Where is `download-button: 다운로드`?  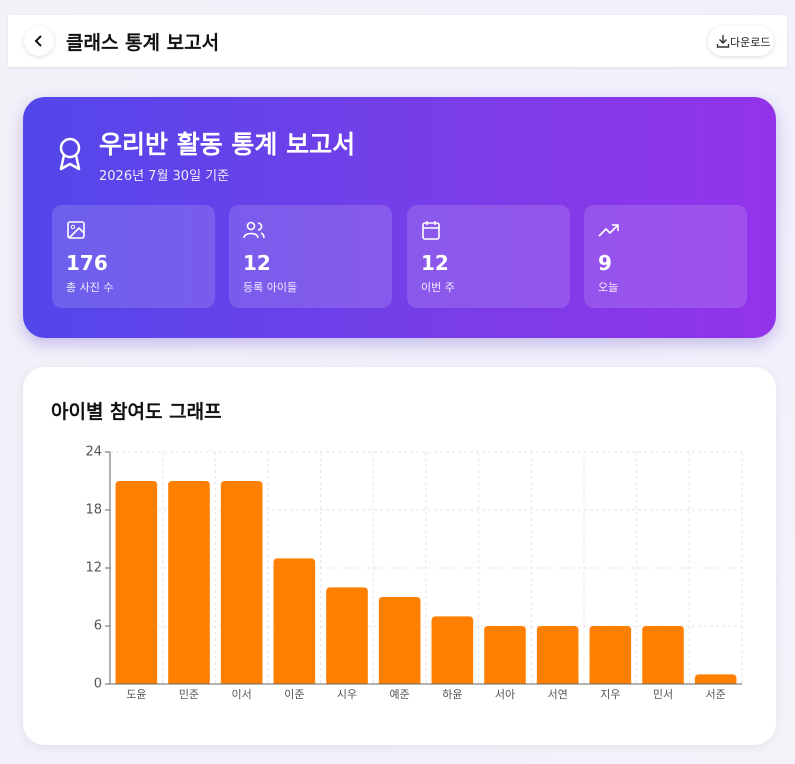 download-button: 다운로드 is located at coordinates (741, 41).